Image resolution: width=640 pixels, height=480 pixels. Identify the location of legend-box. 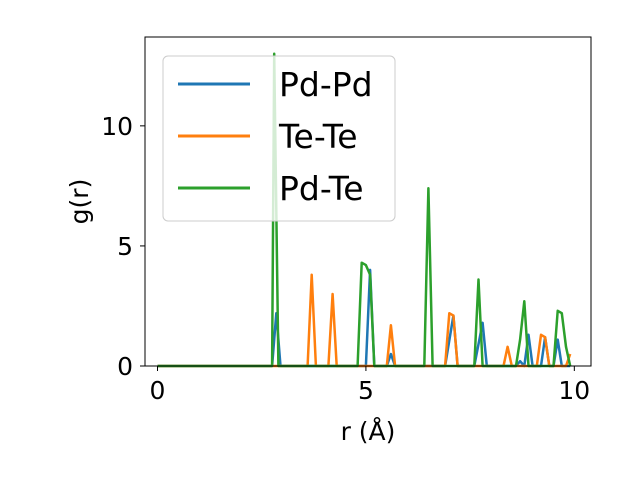
(279, 138).